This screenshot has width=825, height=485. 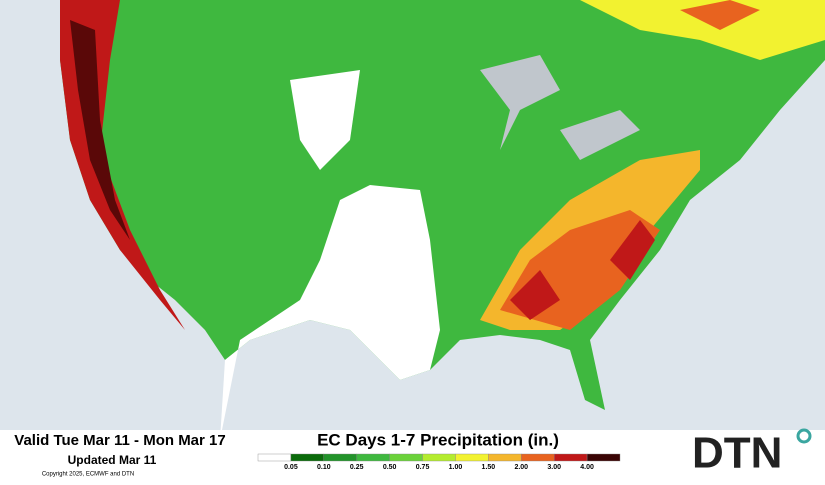 I want to click on legend-label: 0.75, so click(x=423, y=467).